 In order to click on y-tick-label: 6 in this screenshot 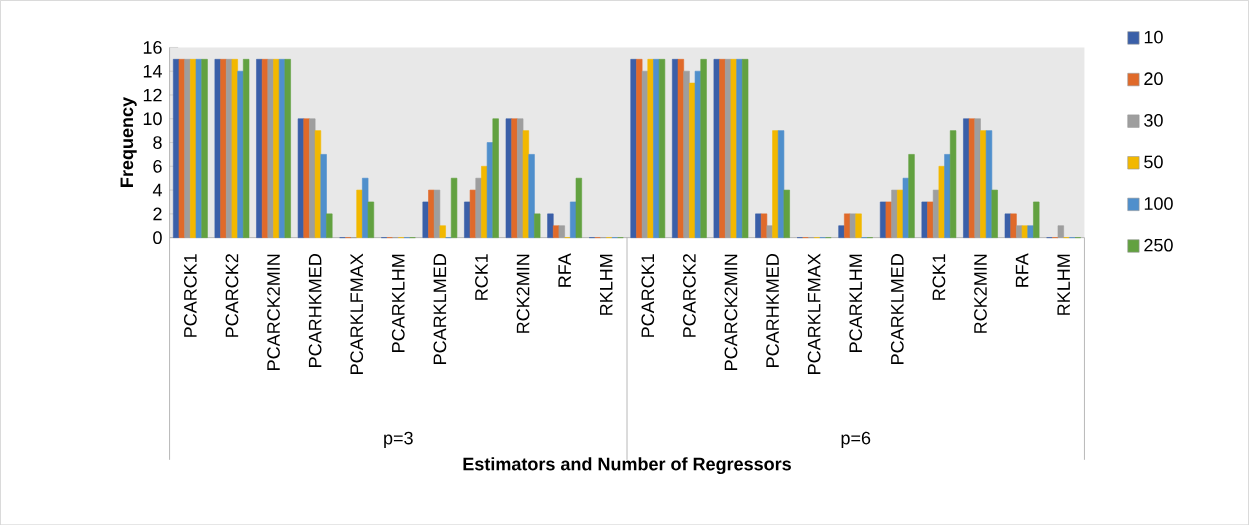, I will do `click(157, 166)`.